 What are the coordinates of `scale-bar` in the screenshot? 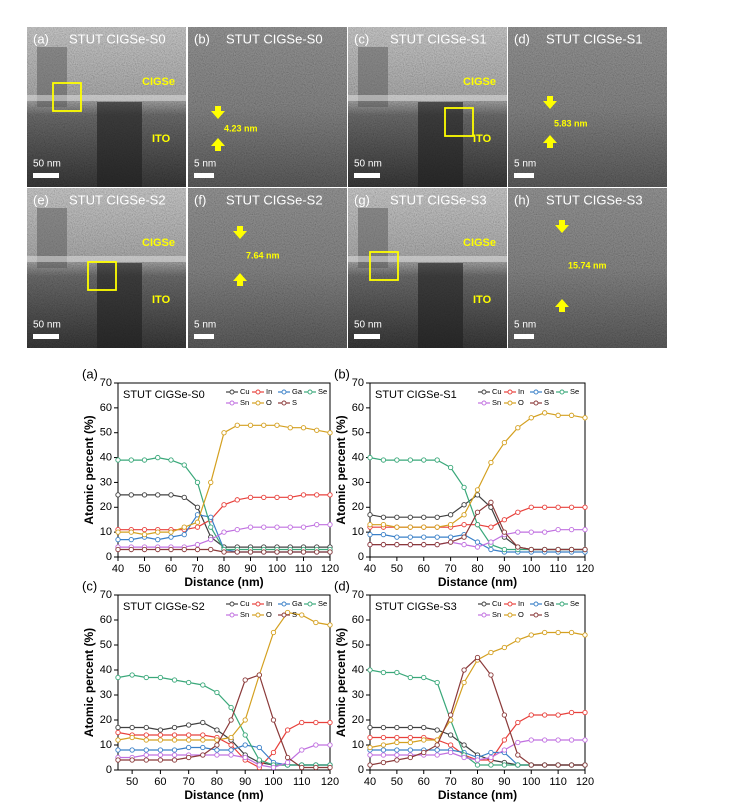 It's located at (524, 175).